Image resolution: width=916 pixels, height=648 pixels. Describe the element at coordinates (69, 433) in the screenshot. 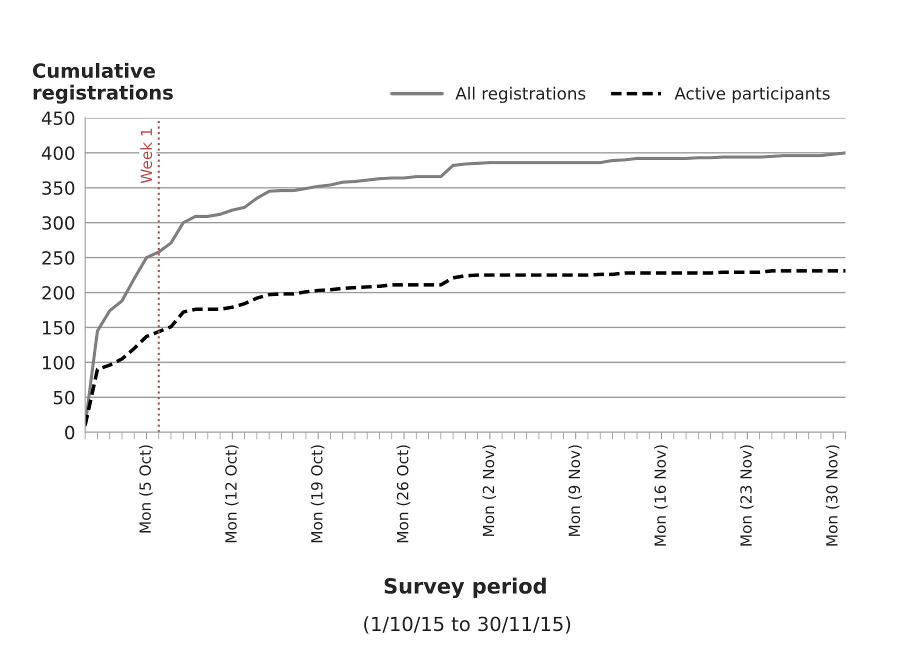

I see `y-tick-label: 0` at that location.